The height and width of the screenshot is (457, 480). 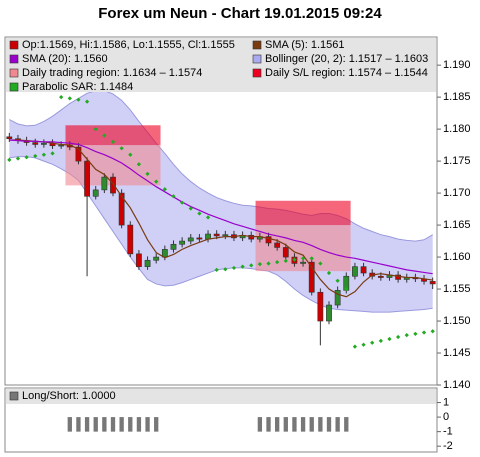 What do you see at coordinates (446, 402) in the screenshot?
I see `y-tick-label: 1` at bounding box center [446, 402].